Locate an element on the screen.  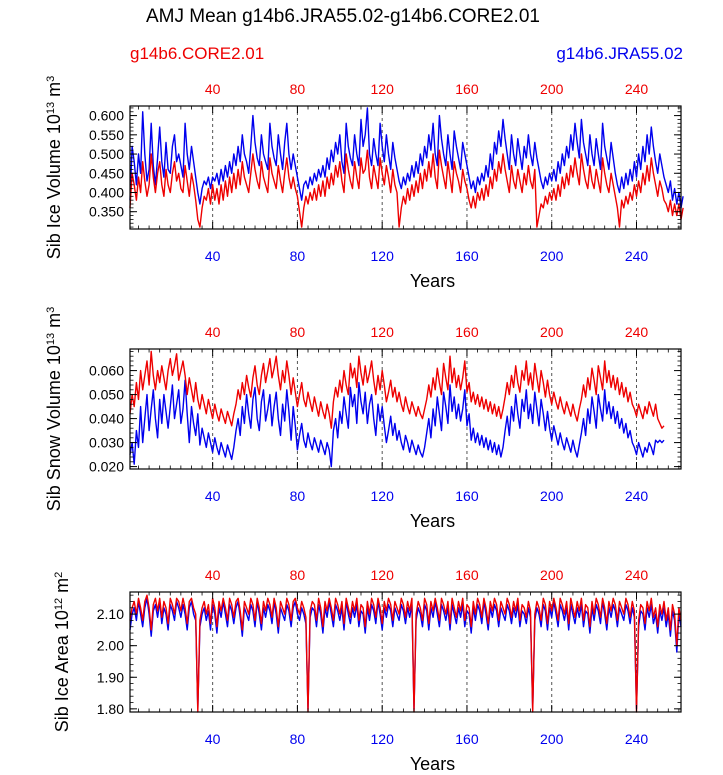
y-tick-label: 0.500 is located at coordinates (106, 154).